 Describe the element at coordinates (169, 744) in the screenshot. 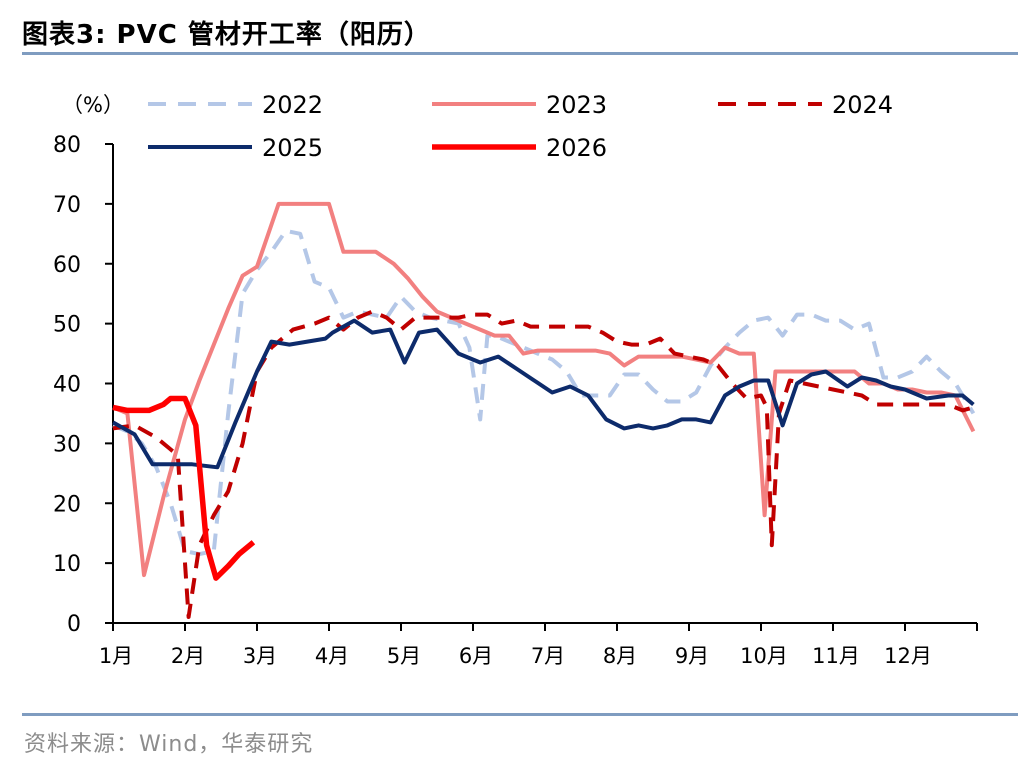

I see `source-note: 资料来源：Wind，华泰研究` at that location.